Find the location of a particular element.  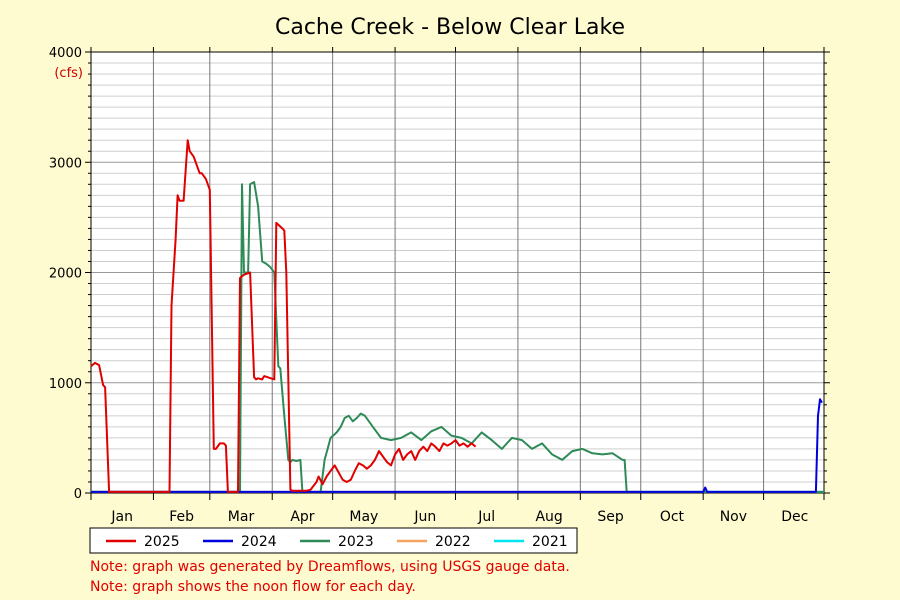

y-tick-label: 2000 is located at coordinates (65, 274).